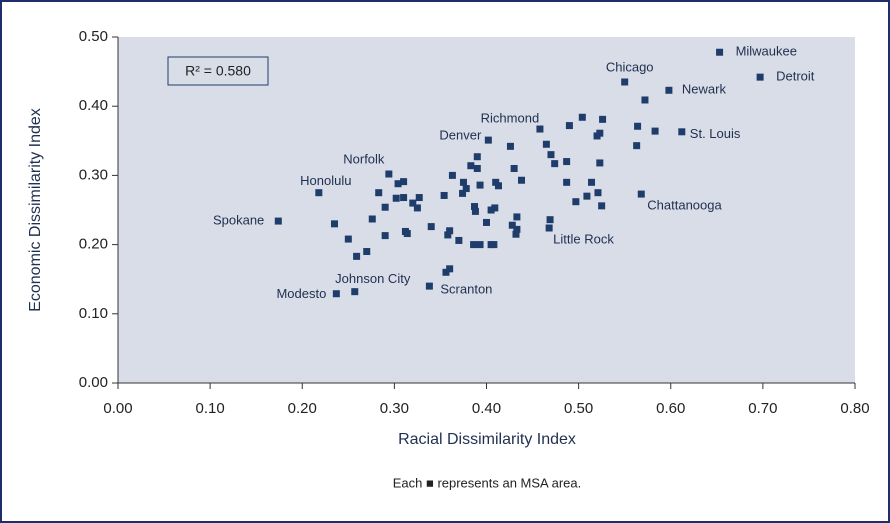 This screenshot has height=523, width=890. What do you see at coordinates (460, 135) in the screenshot?
I see `point-label: Denver` at bounding box center [460, 135].